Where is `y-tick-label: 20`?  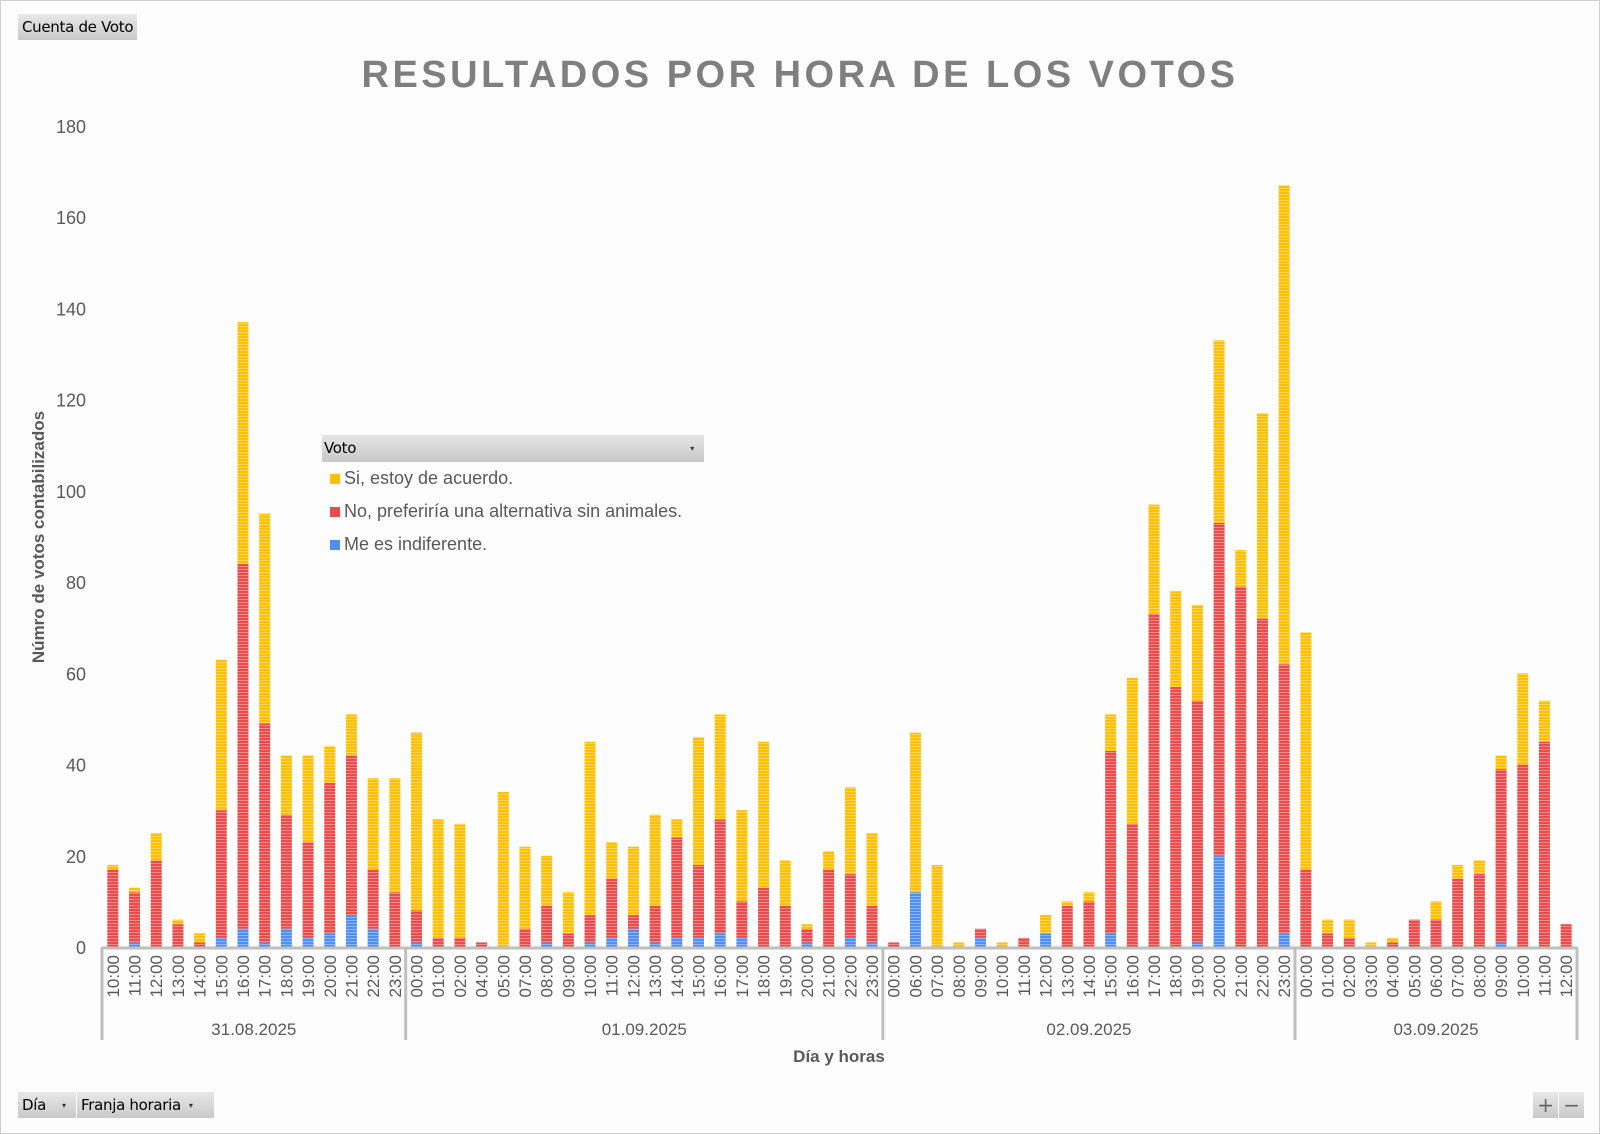 y-tick-label: 20 is located at coordinates (76, 857).